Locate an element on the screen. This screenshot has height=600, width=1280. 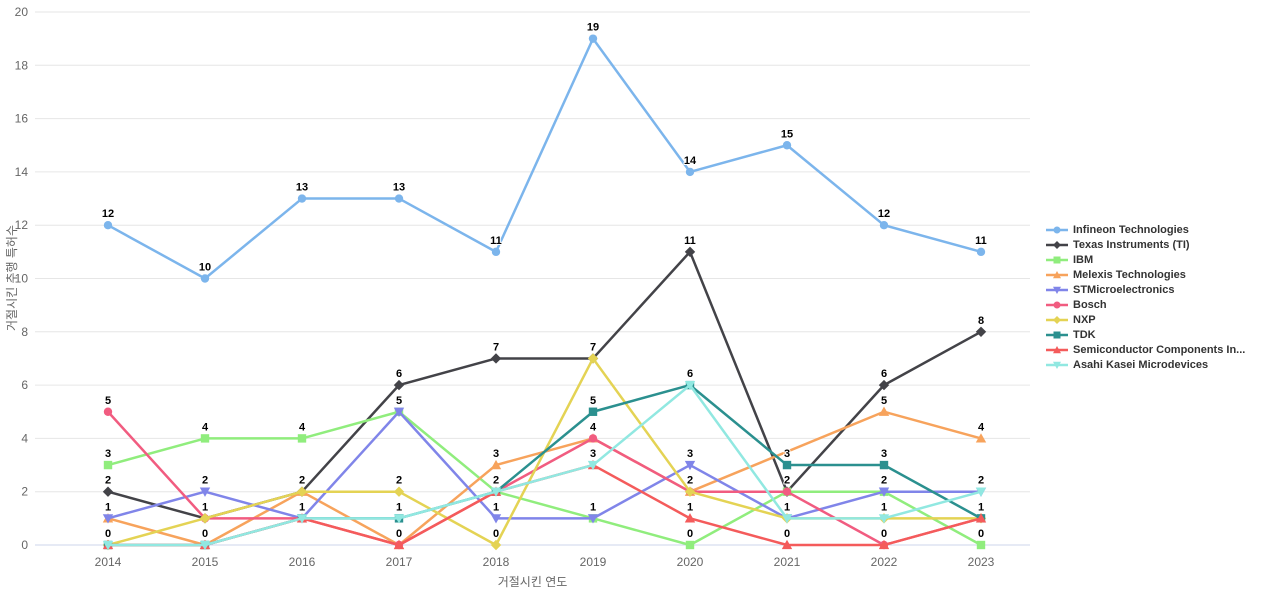
x-tick-label: 2018 is located at coordinates (496, 562).